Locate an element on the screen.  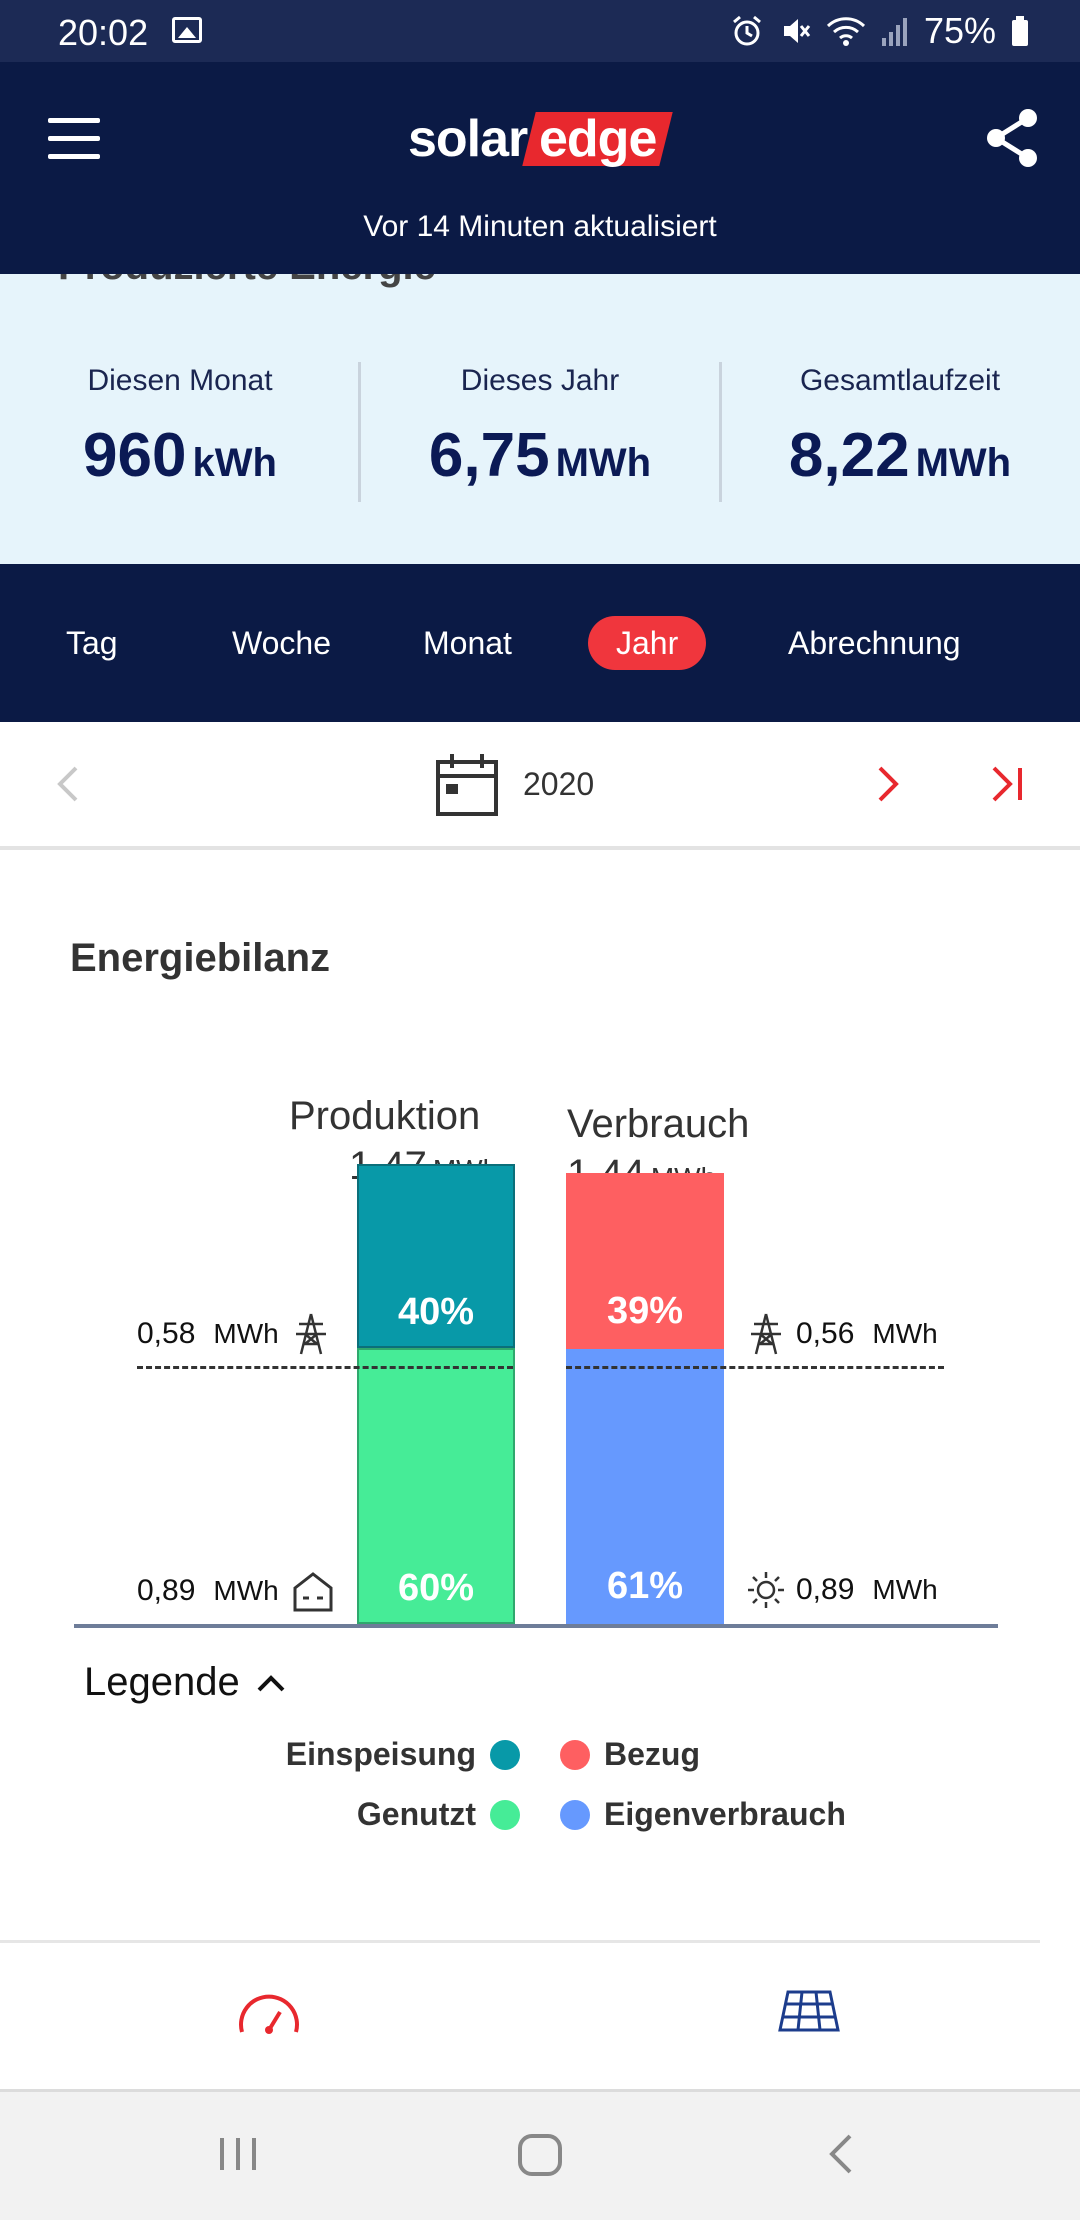
status-bar: 20:02 75% is located at coordinates (540, 31).